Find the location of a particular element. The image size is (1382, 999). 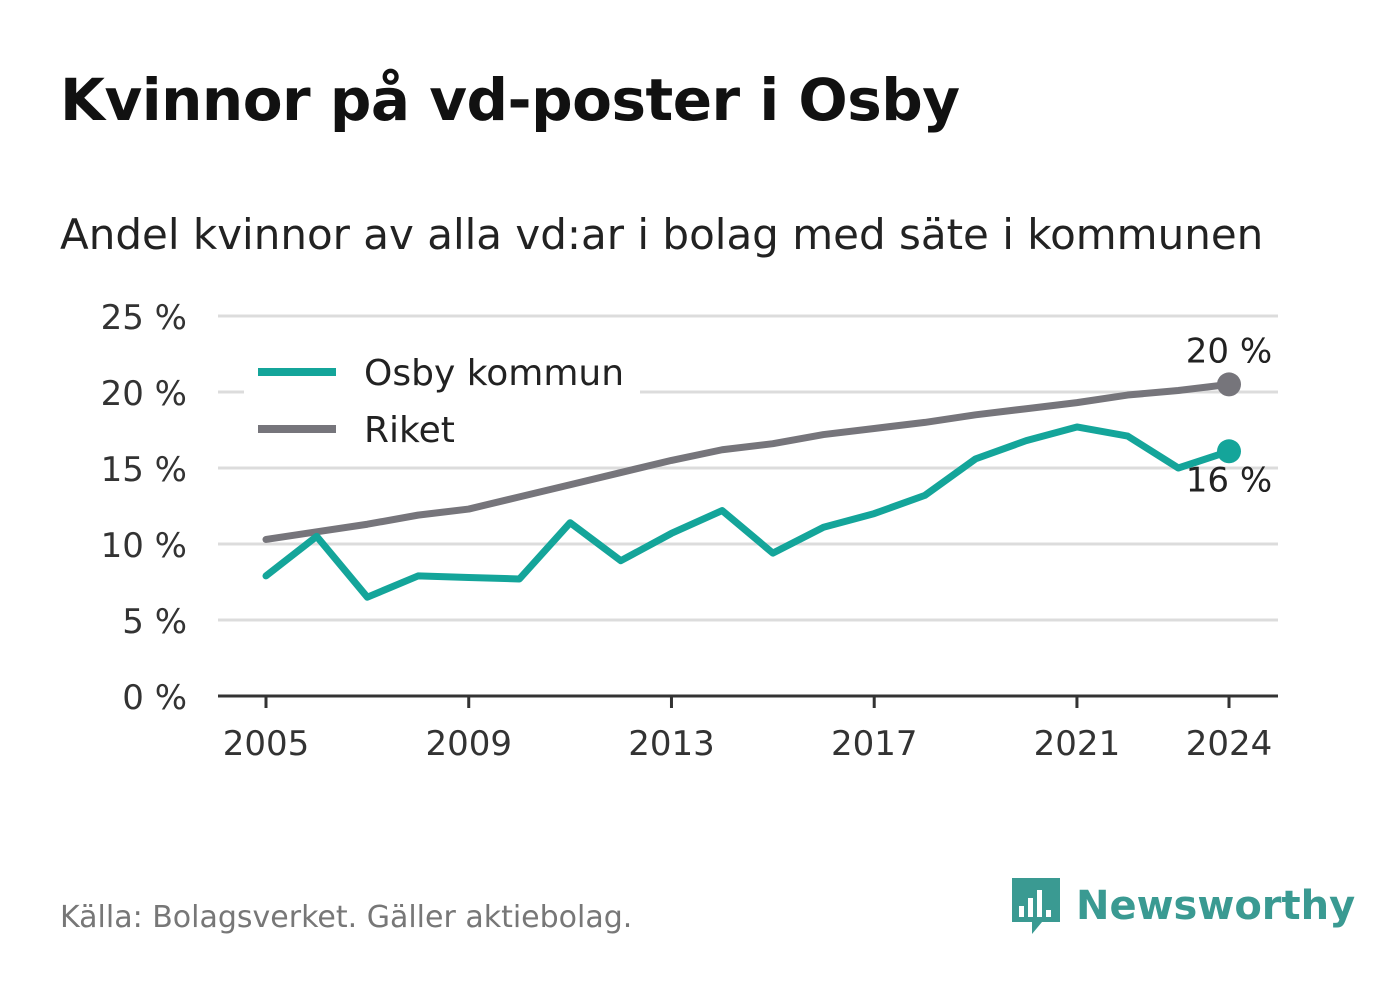

end-label-osby: 16 % is located at coordinates (1229, 480).